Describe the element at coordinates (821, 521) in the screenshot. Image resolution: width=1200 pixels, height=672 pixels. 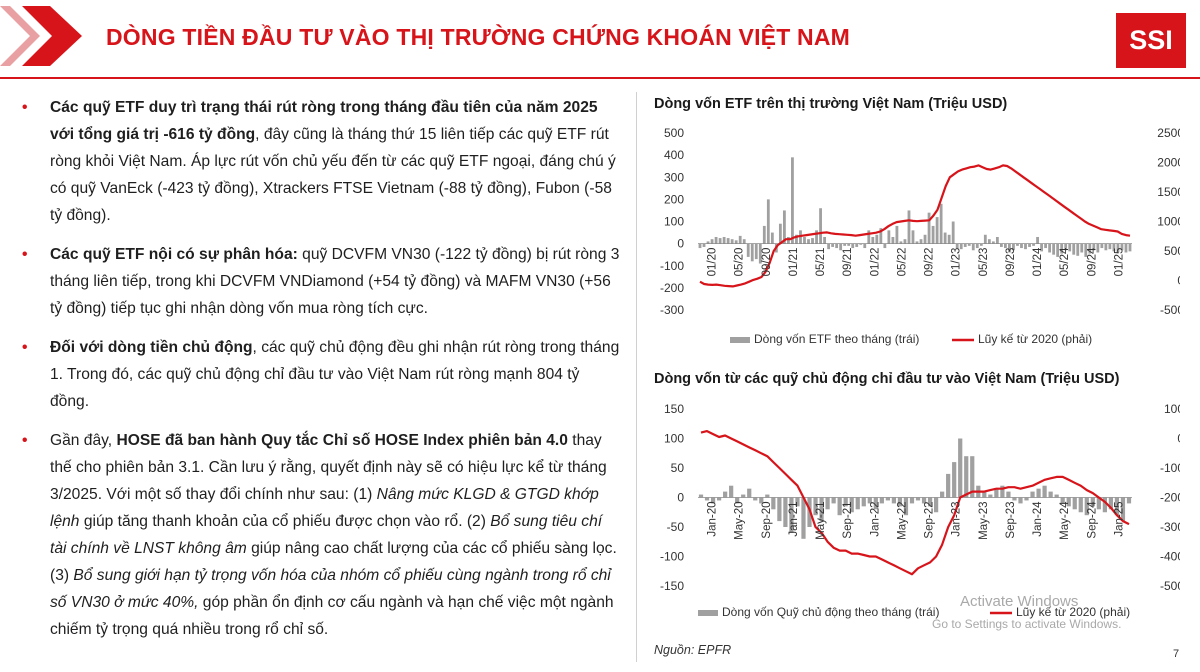
I see `x-axis-tick-label: May-21` at that location.